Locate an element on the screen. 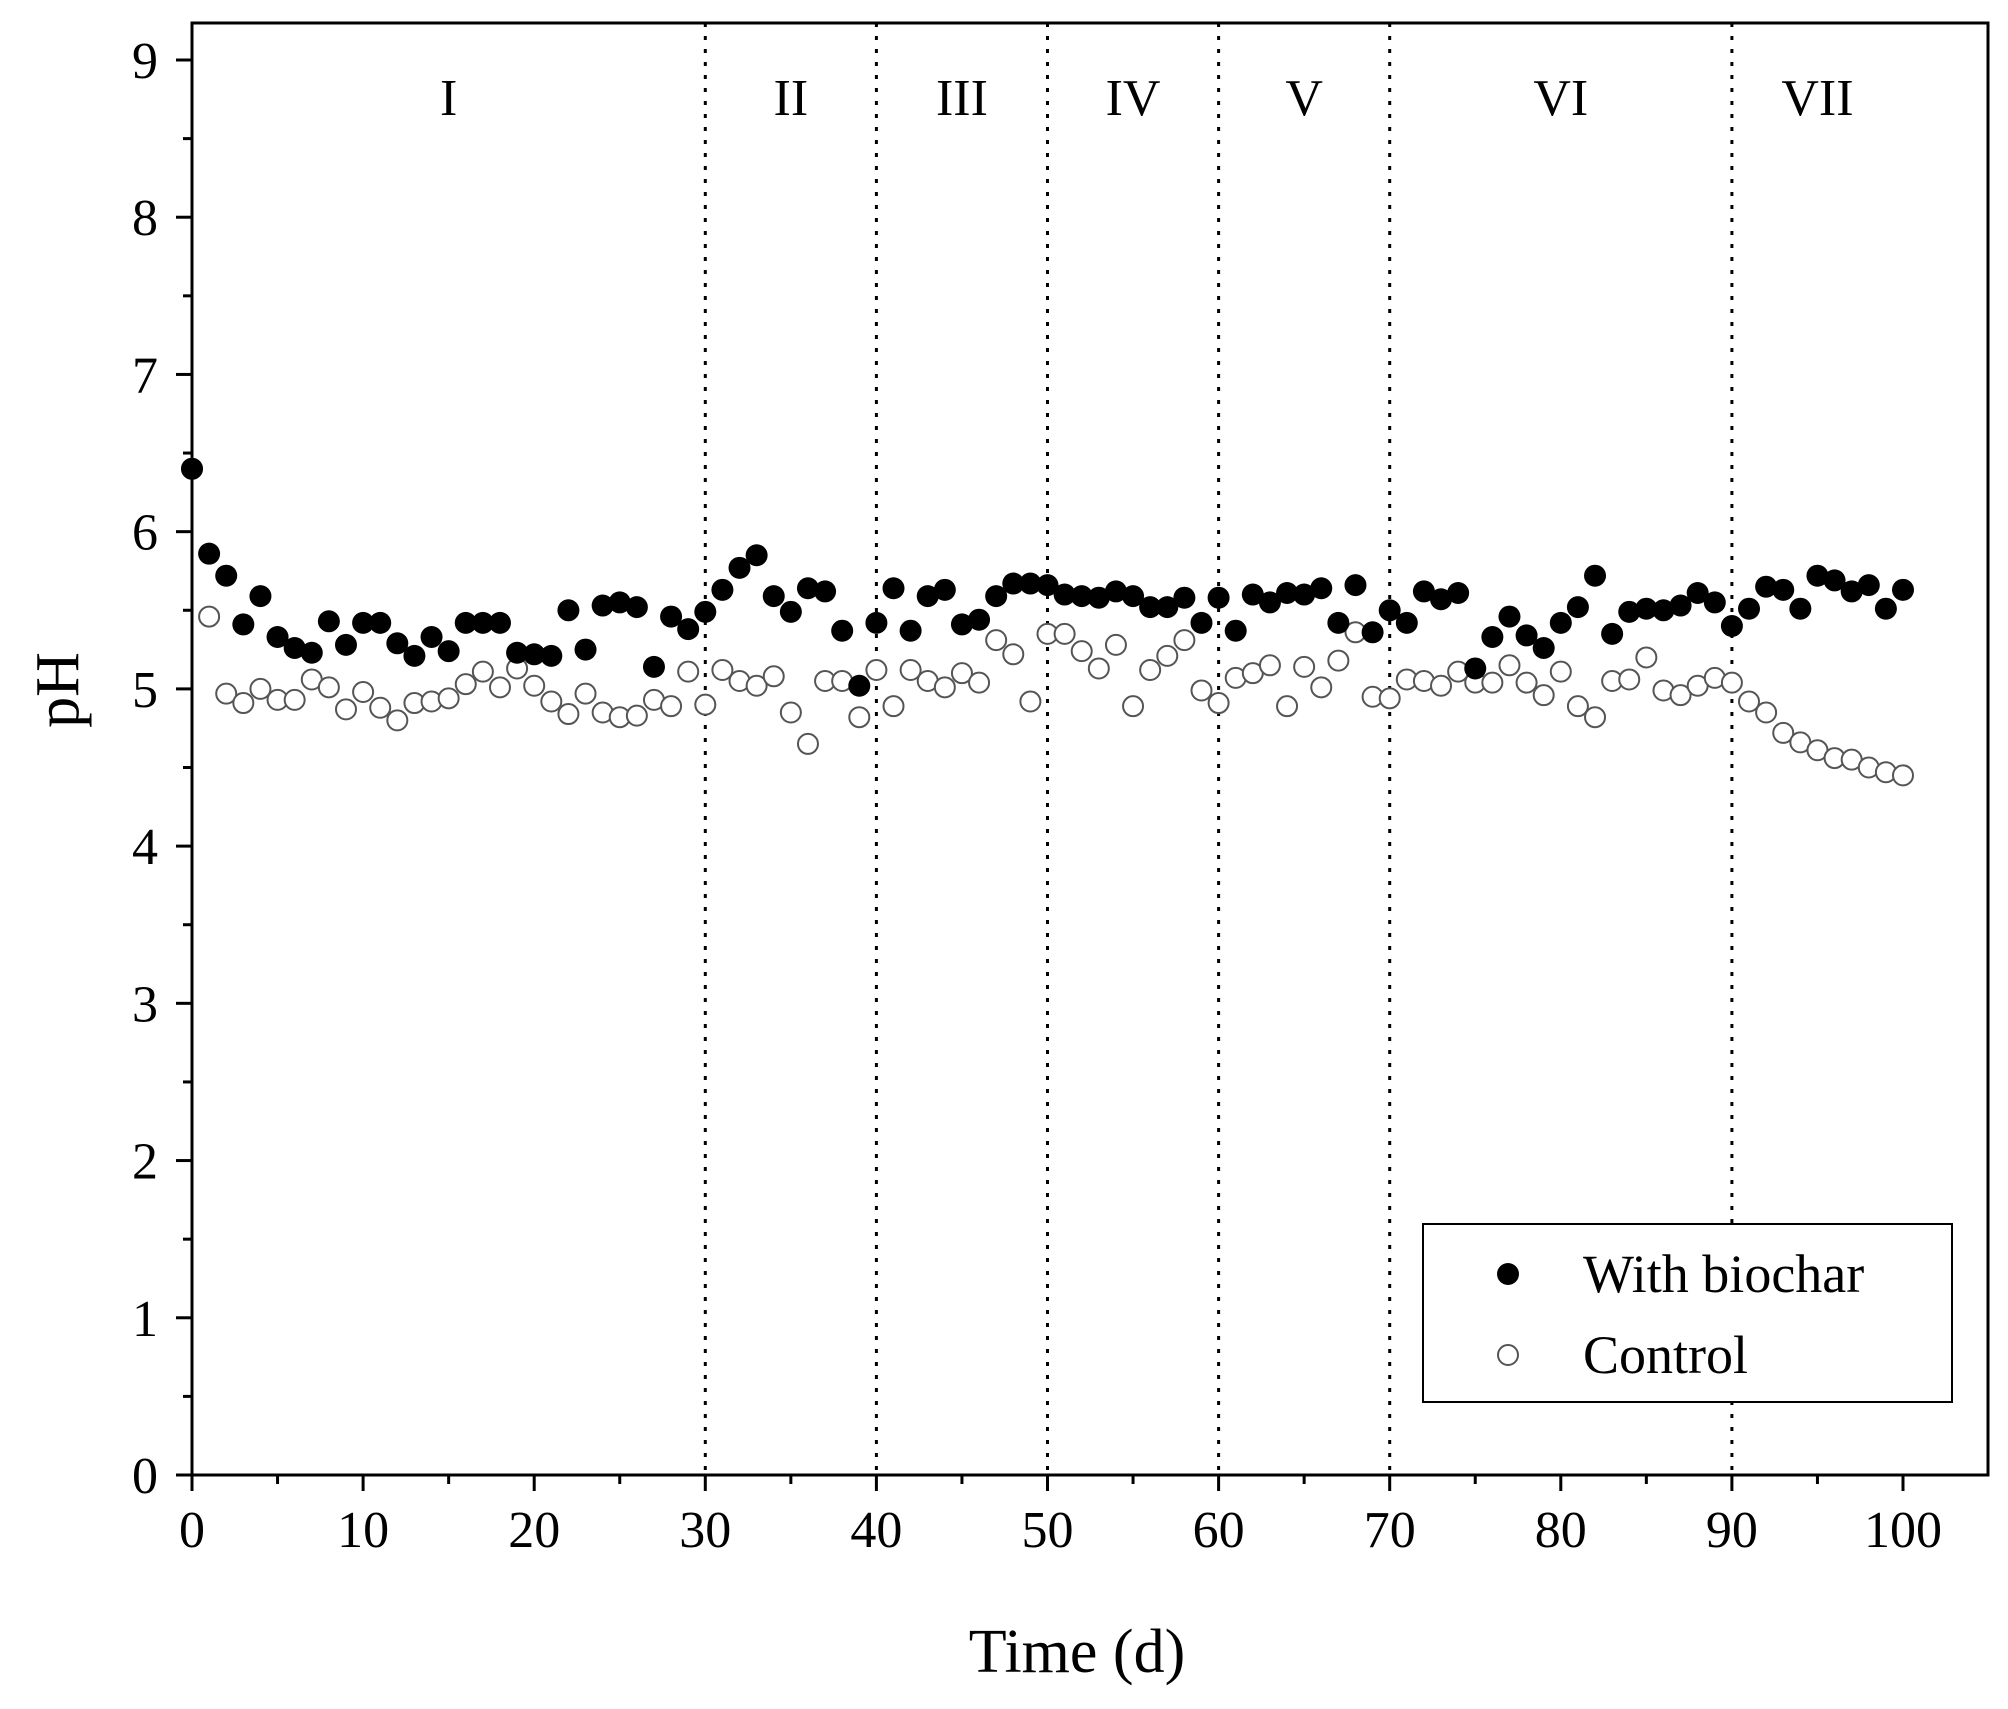 Image resolution: width=2008 pixels, height=1709 pixels. y-axis-label: pH is located at coordinates (58, 690).